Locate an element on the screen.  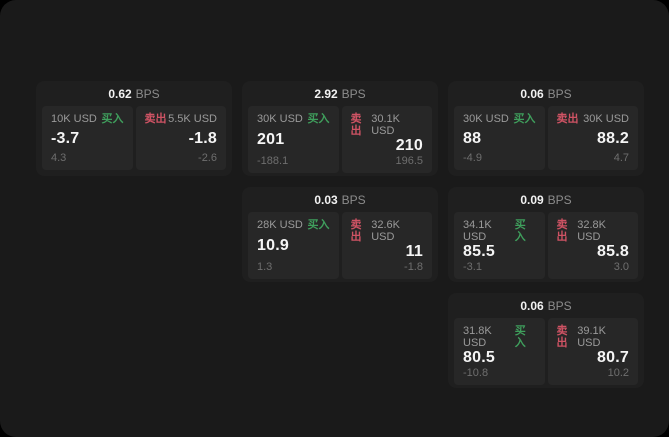
sell-price: 11 is located at coordinates (414, 251).